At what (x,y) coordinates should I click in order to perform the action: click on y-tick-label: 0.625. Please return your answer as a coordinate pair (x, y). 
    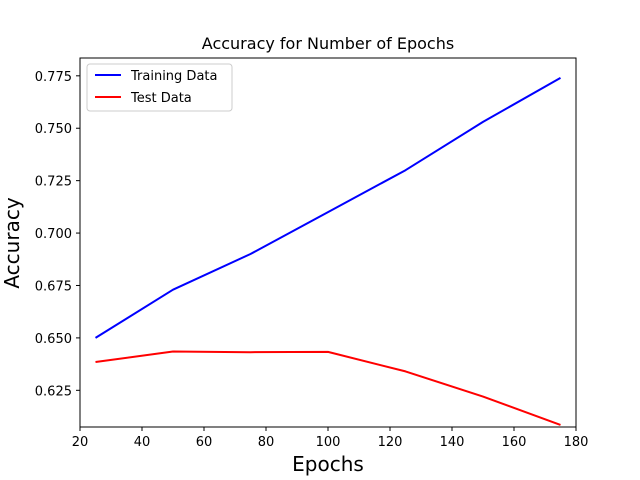
    Looking at the image, I should click on (53, 391).